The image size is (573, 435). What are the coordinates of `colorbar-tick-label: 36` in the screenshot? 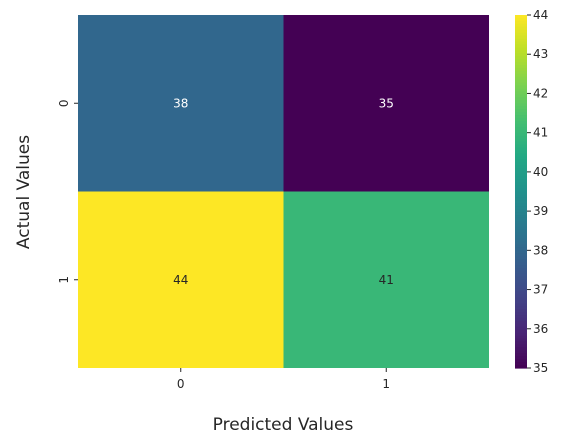 It's located at (540, 329).